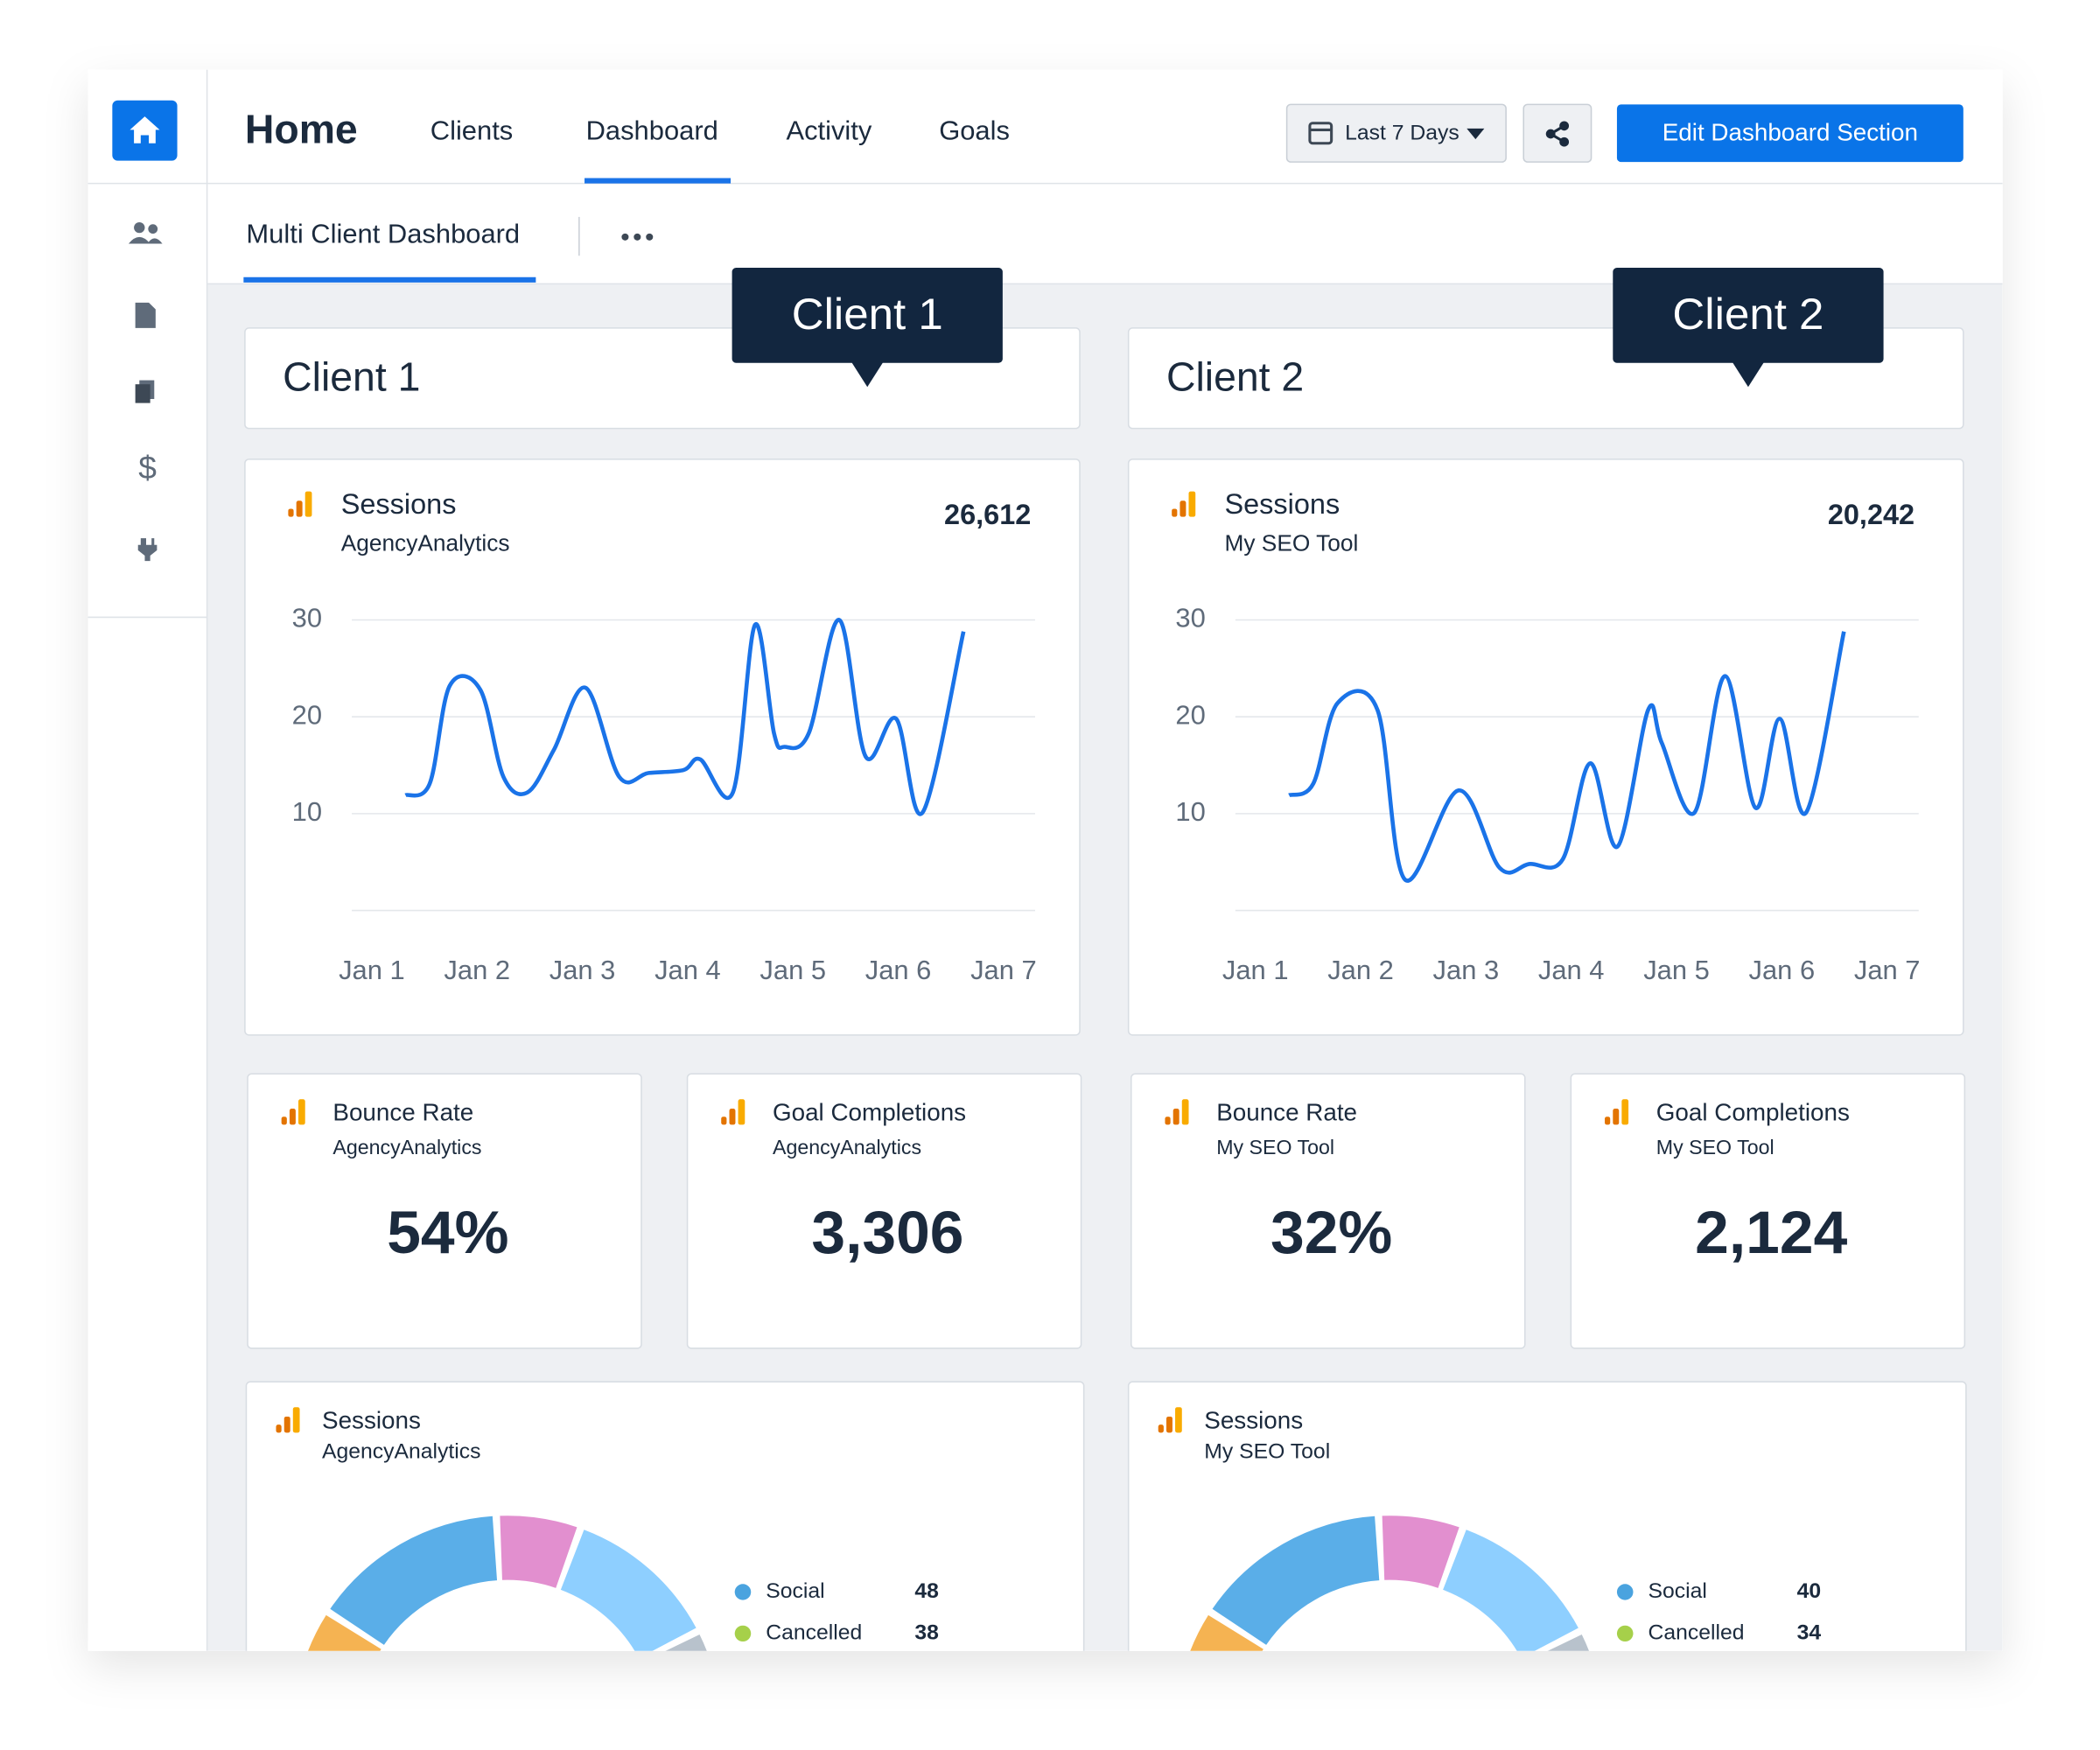 This screenshot has height=1750, width=2100. Describe the element at coordinates (389, 279) in the screenshot. I see `active-subtab-underline` at that location.